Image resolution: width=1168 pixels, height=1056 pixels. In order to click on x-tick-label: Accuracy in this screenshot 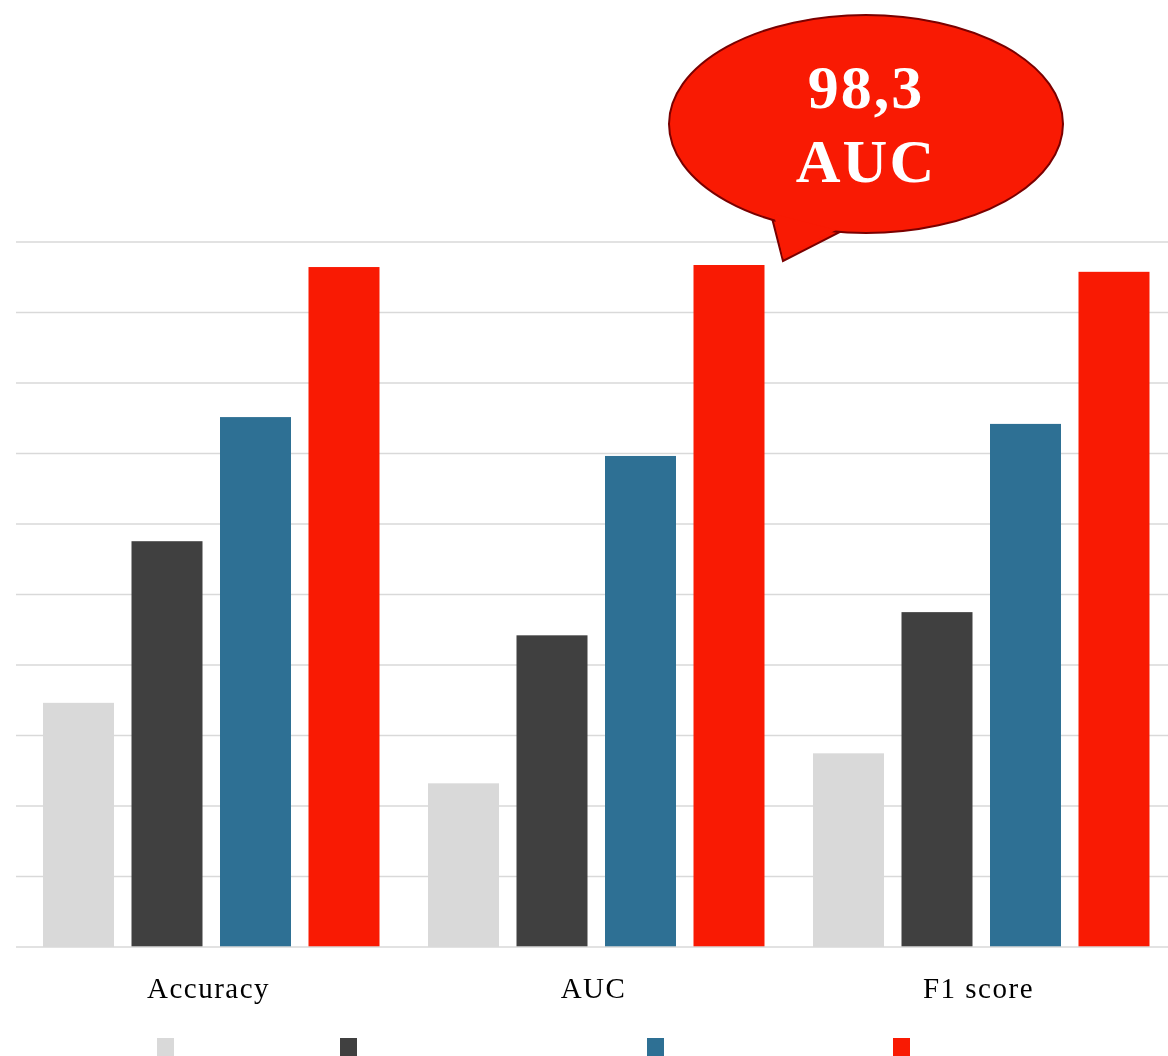, I will do `click(208, 988)`.